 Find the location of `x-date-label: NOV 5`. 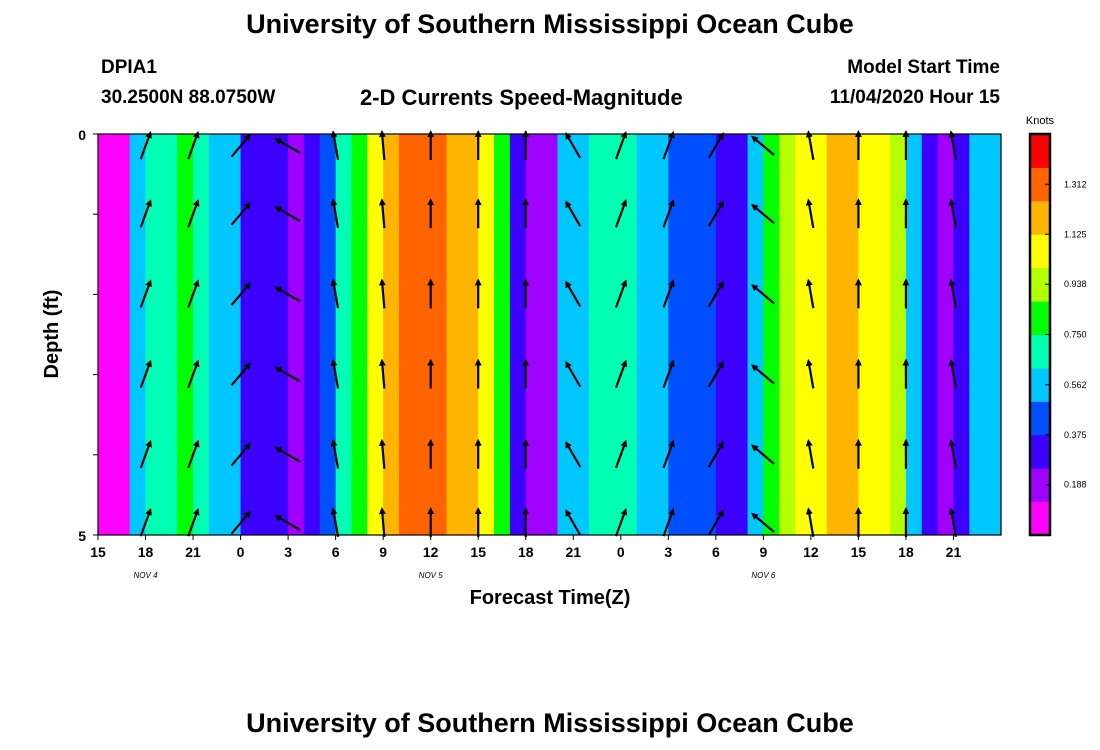

x-date-label: NOV 5 is located at coordinates (431, 575).